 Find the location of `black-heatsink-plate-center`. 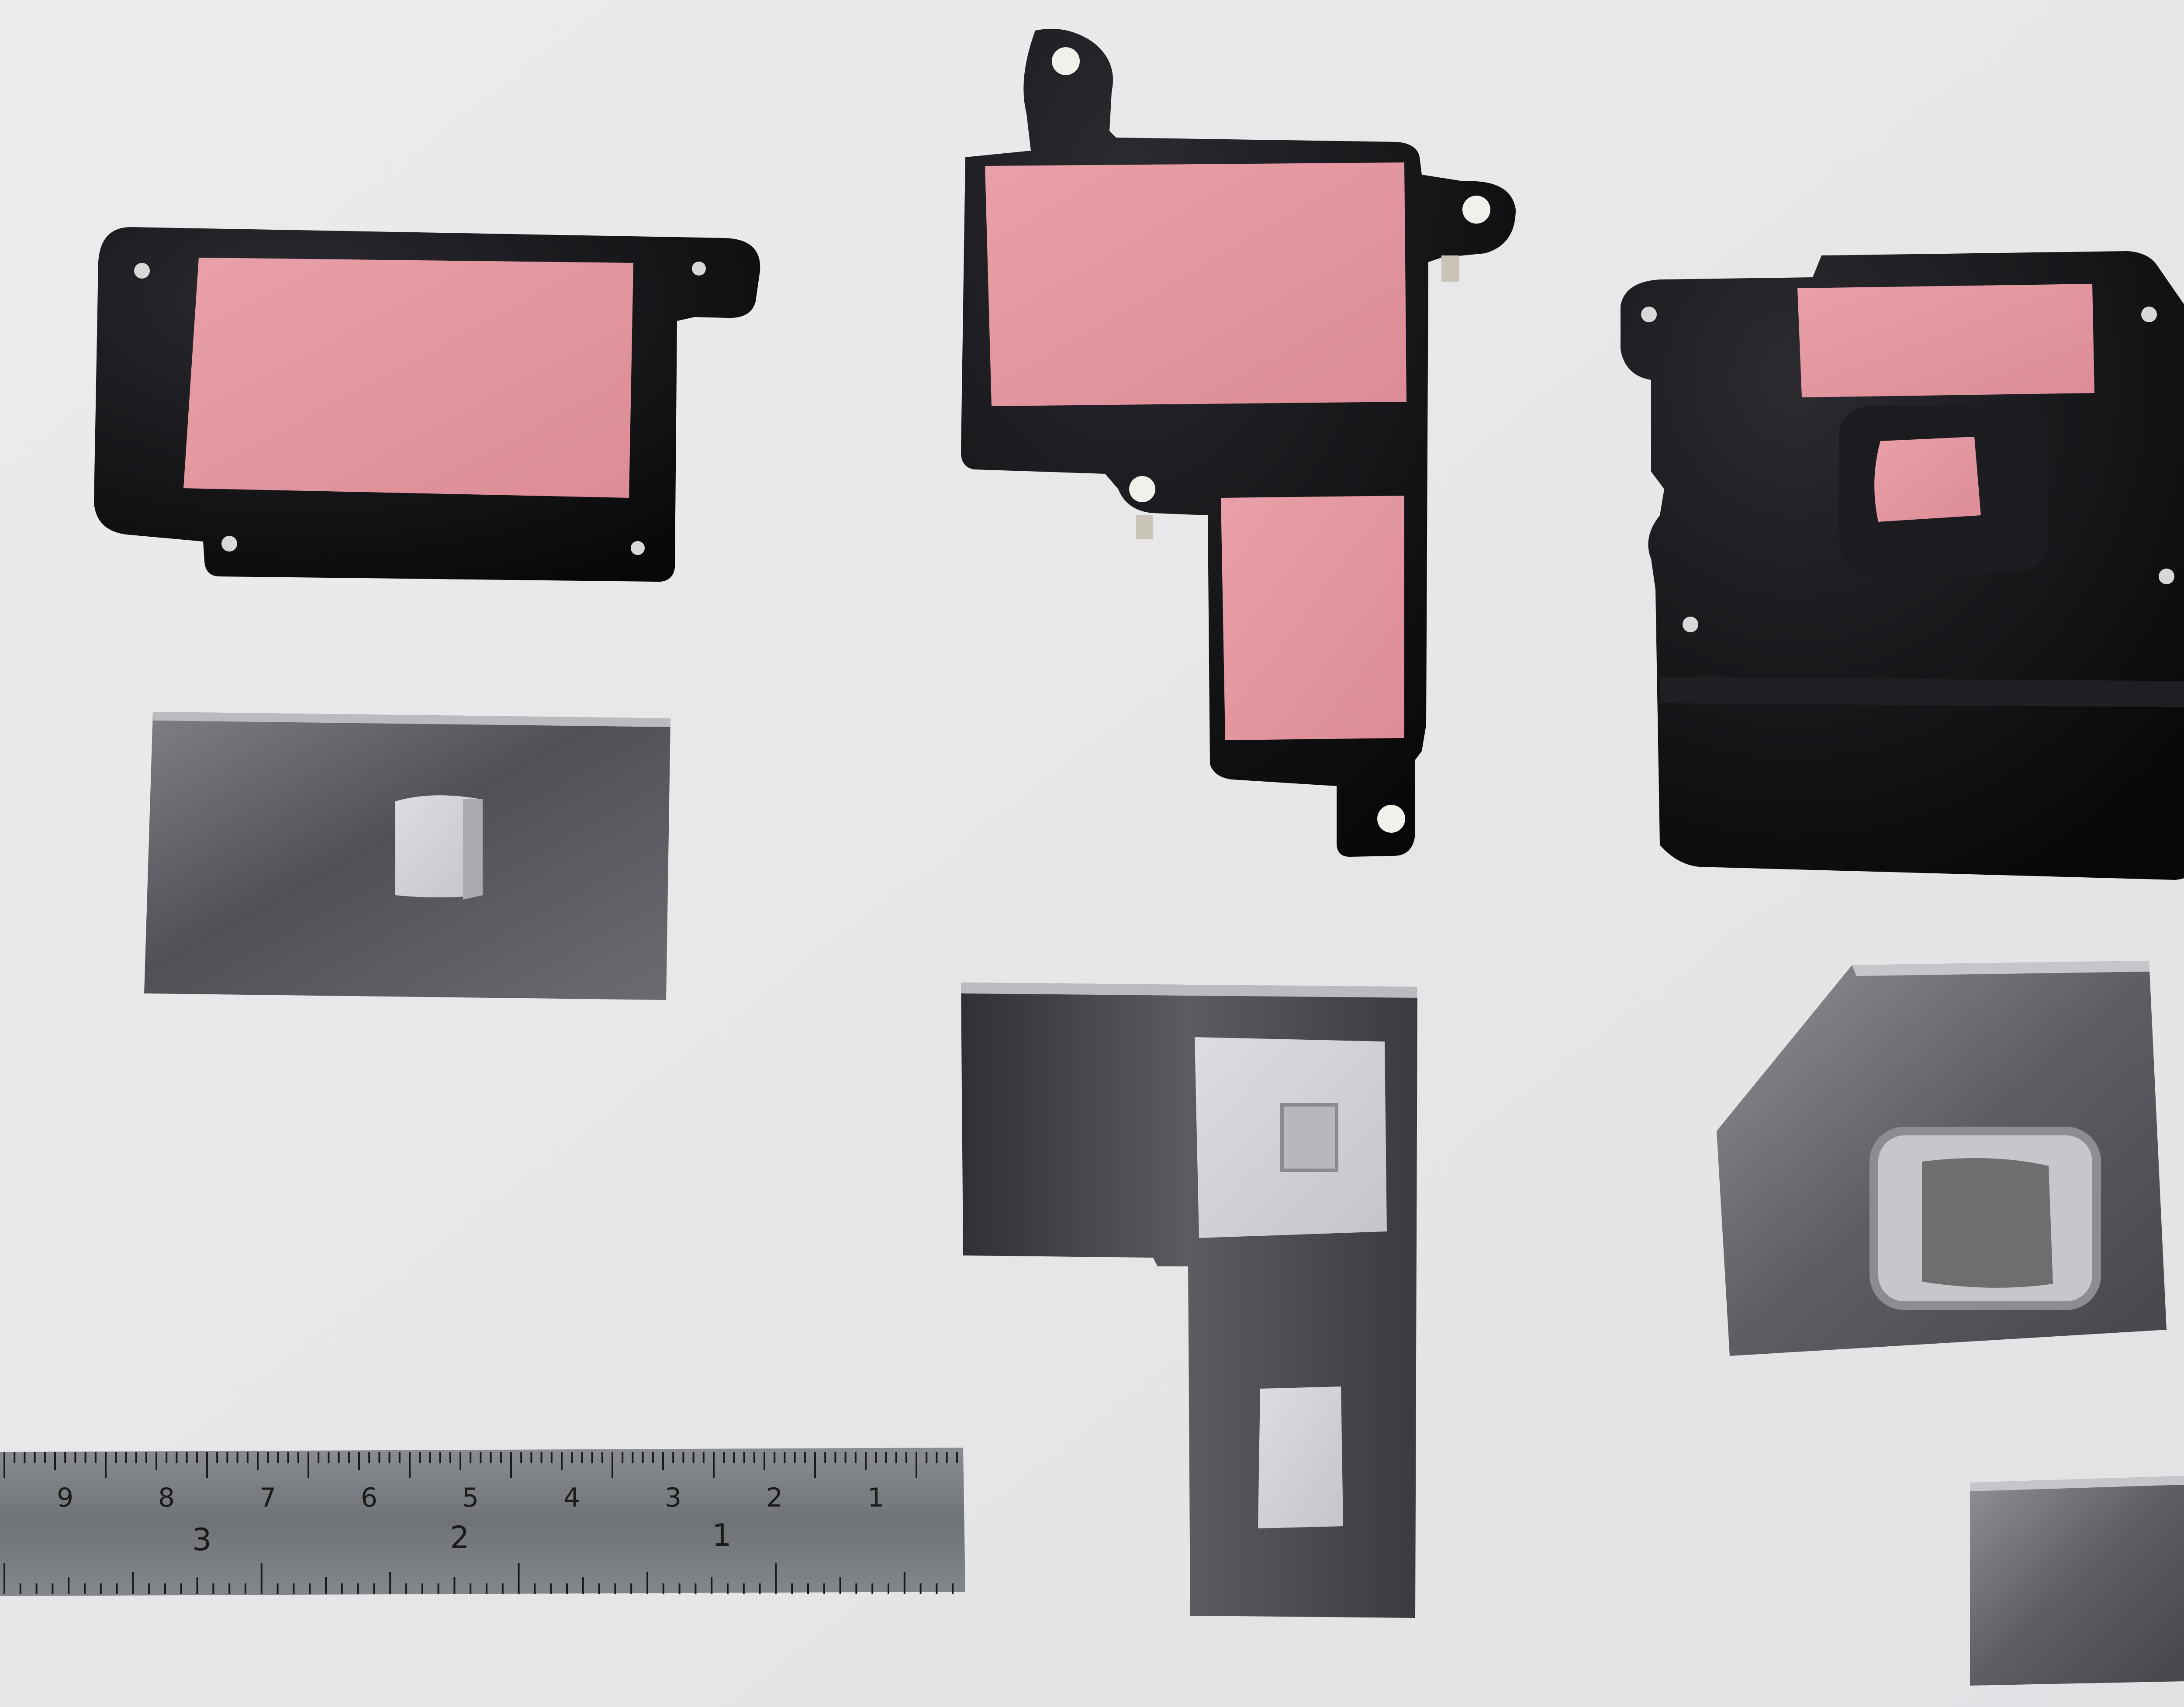

black-heatsink-plate-center is located at coordinates (1238, 442).